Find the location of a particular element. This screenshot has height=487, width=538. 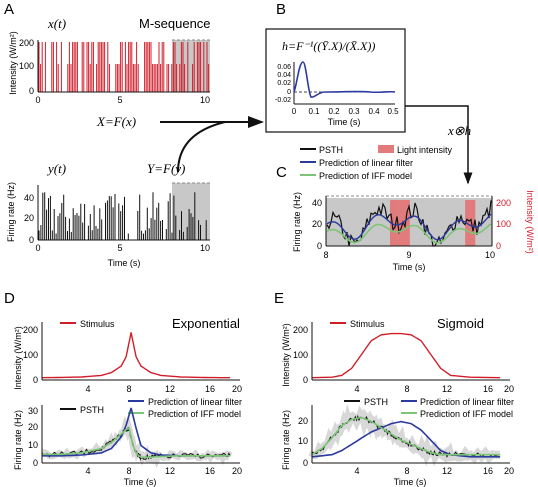

panel-d-letter: D is located at coordinates (9, 298).